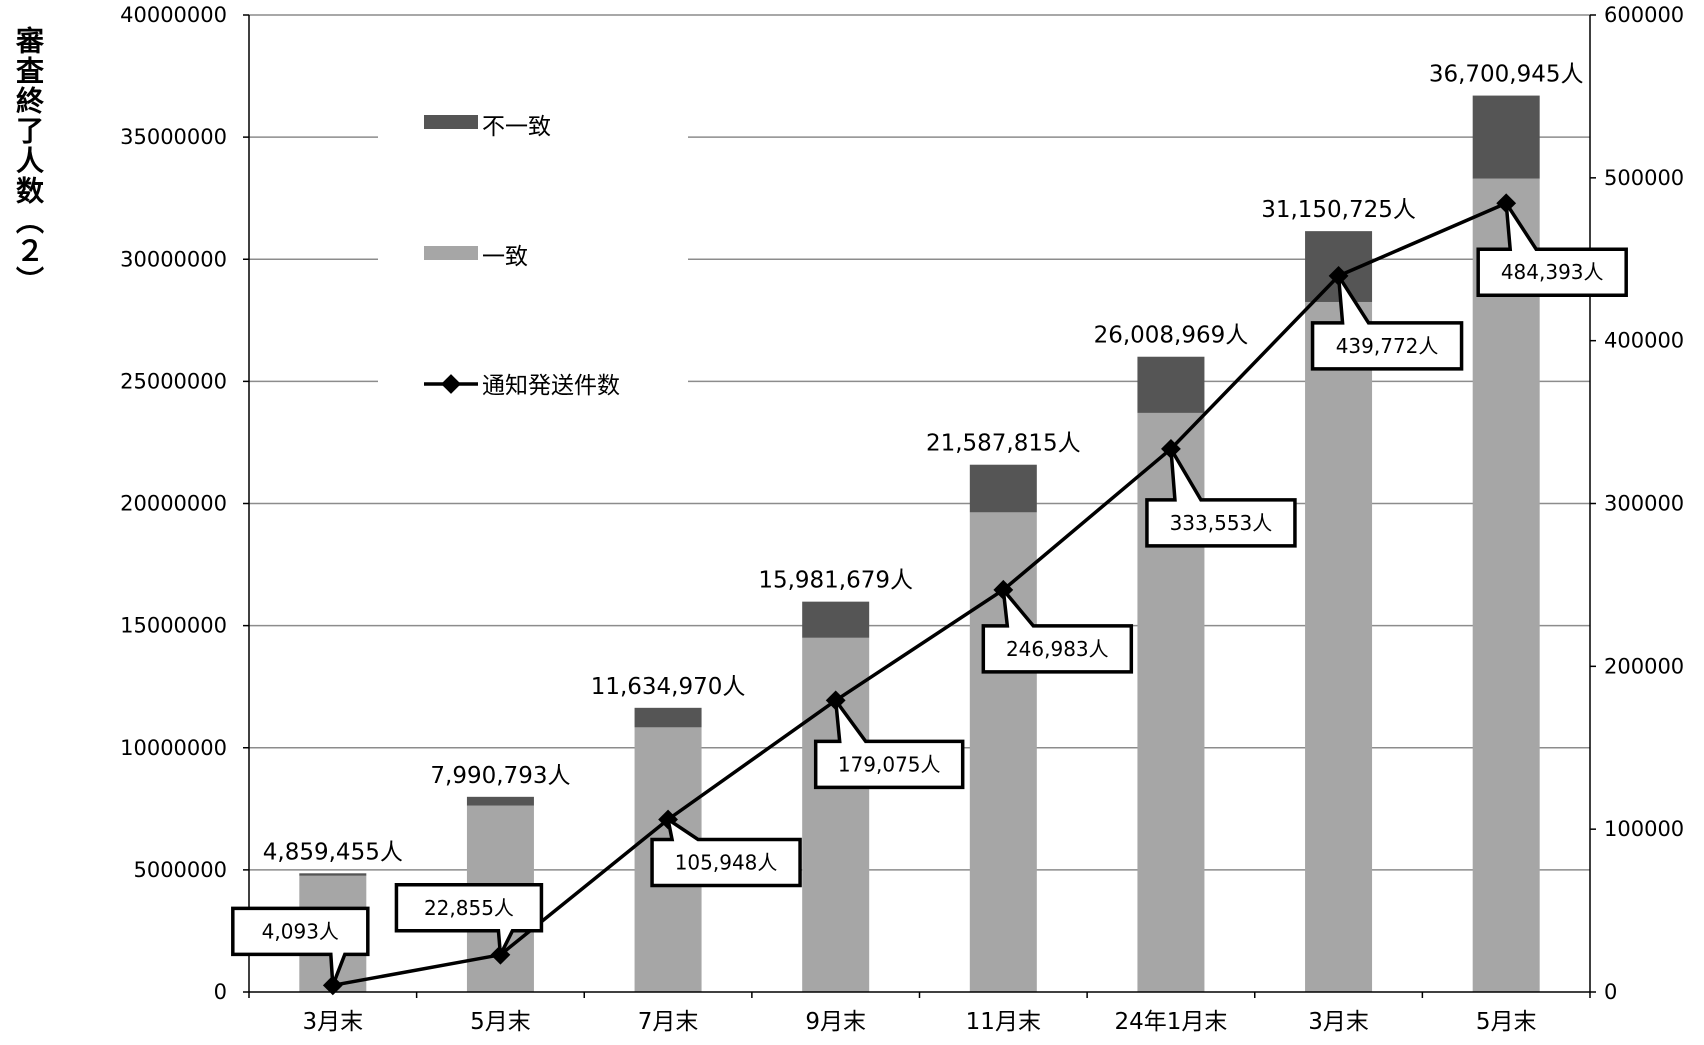  Describe the element at coordinates (469, 908) in the screenshot. I see `callout-label: 22,855人` at that location.